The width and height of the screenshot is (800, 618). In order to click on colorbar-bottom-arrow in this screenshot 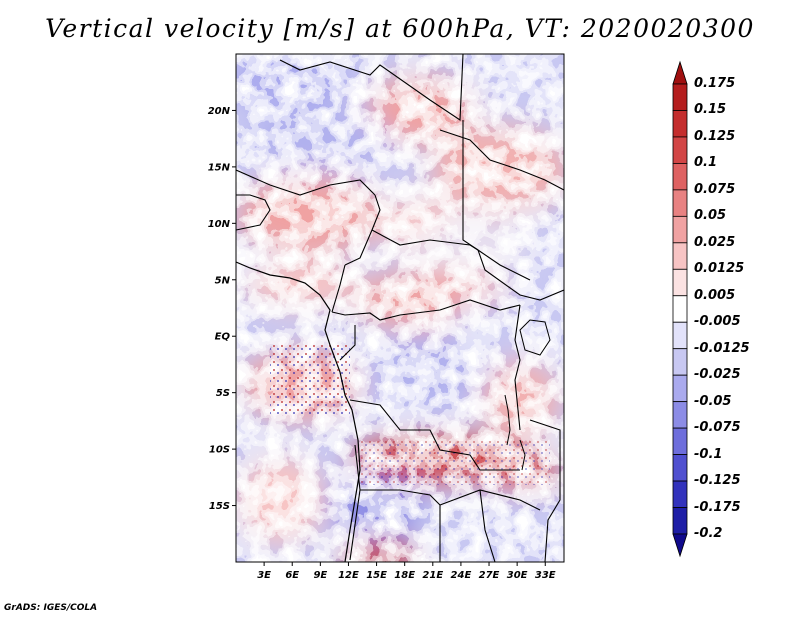, I will do `click(680, 545)`.